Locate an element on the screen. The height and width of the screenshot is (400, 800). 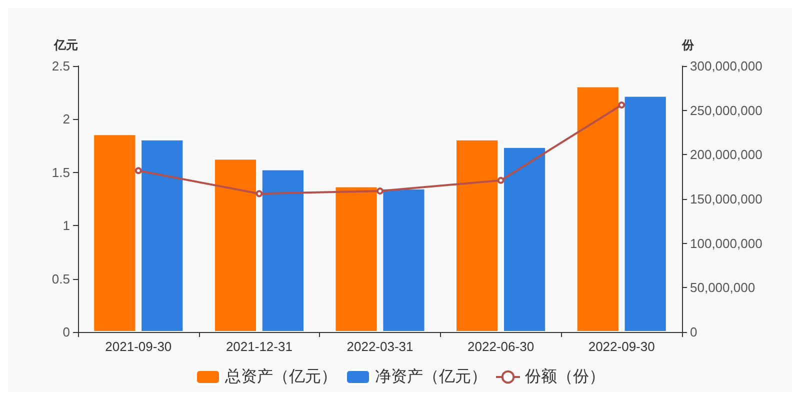
y-tick-label: 1.5 is located at coordinates (61, 172).